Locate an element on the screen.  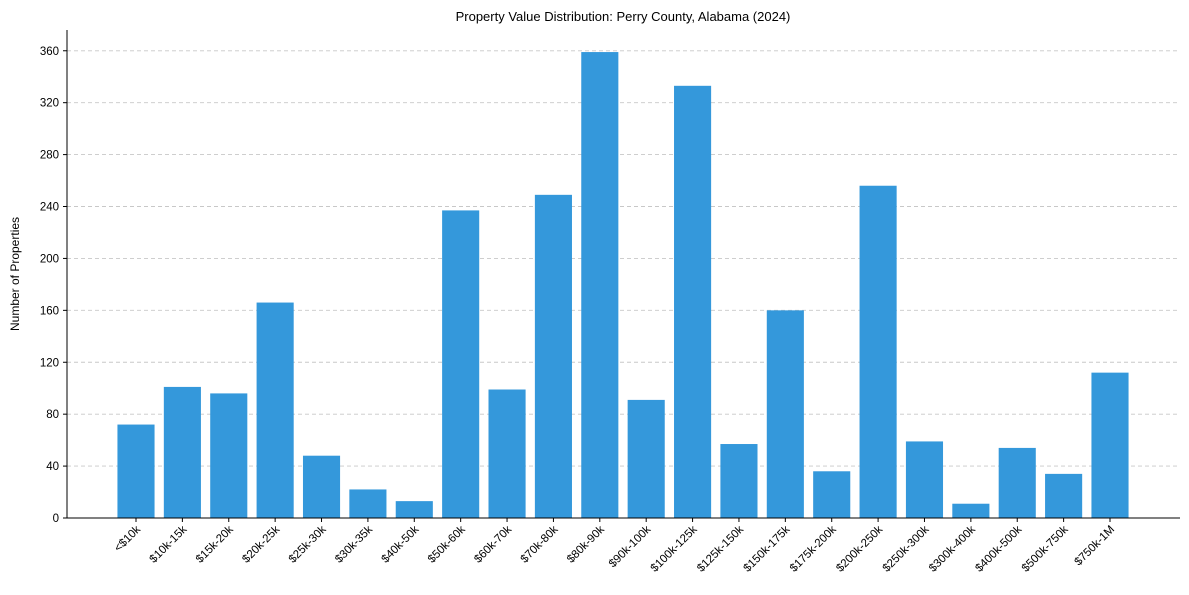
x-tick-label: $400k-500k is located at coordinates (998, 548).